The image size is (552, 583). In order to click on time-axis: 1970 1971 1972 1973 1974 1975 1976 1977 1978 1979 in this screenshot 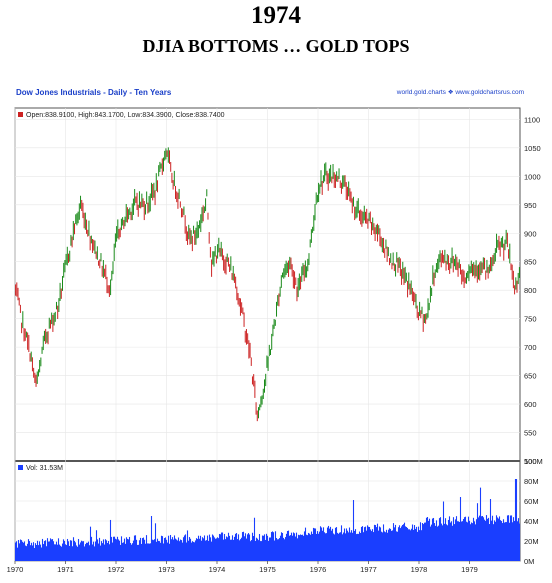, I will do `click(242, 567)`.